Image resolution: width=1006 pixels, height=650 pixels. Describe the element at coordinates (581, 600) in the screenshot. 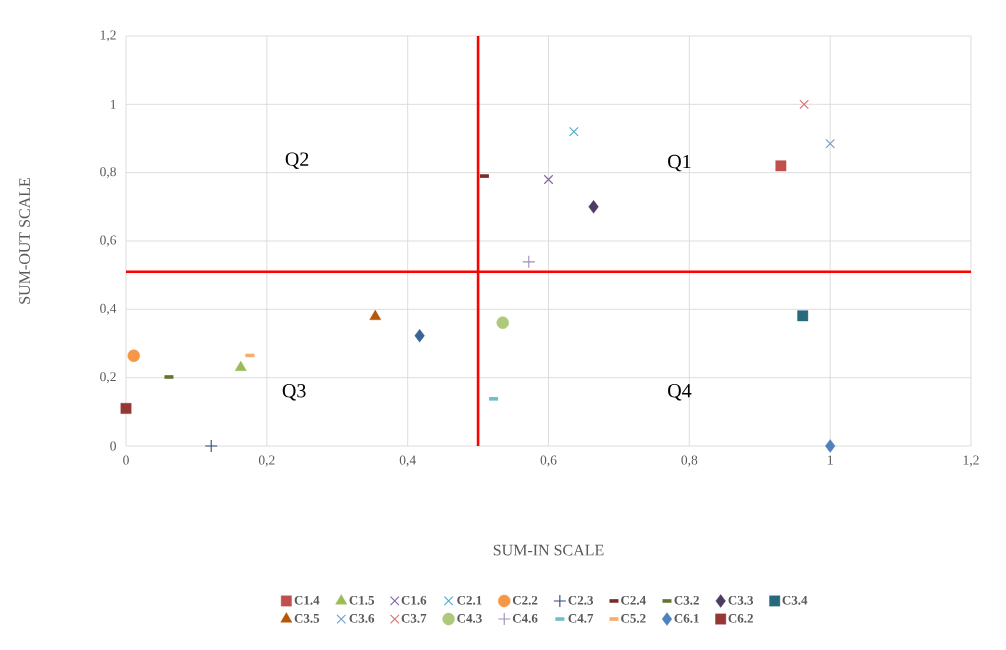

I see `legend-label: C2.3` at that location.